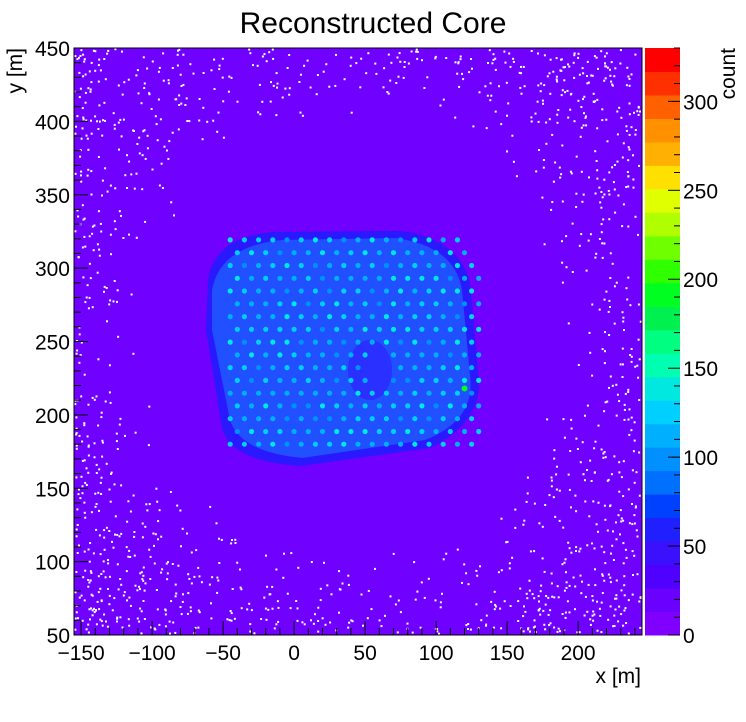 Image resolution: width=746 pixels, height=722 pixels. What do you see at coordinates (370, 370) in the screenshot?
I see `core-hole` at bounding box center [370, 370].